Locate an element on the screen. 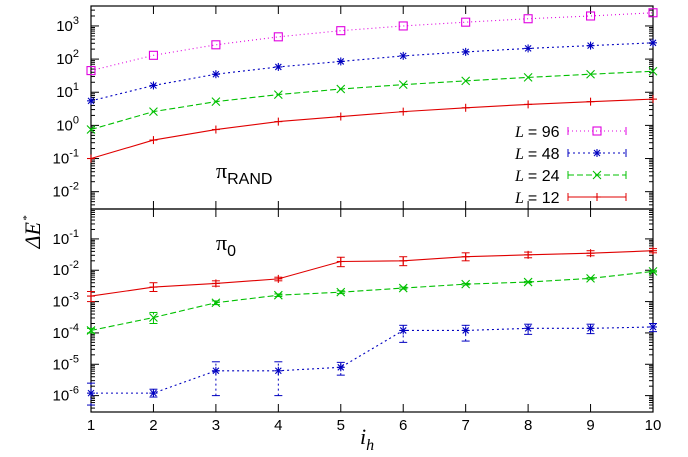 The width and height of the screenshot is (688, 457). x-tick-label: 5 is located at coordinates (341, 425).